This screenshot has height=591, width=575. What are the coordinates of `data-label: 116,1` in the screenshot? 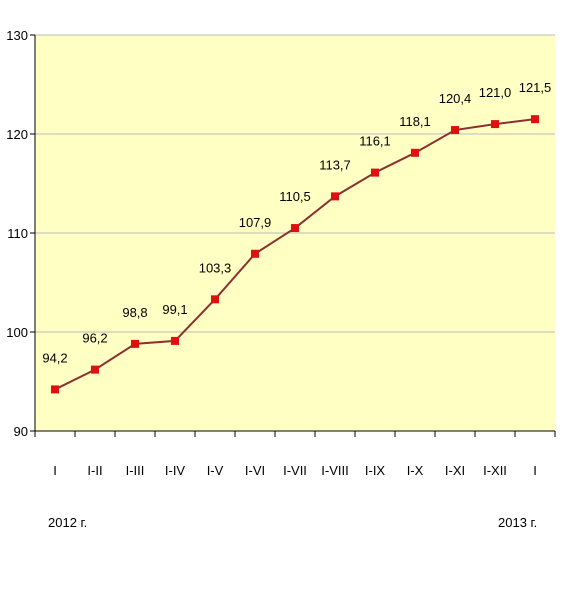 It's located at (375, 141).